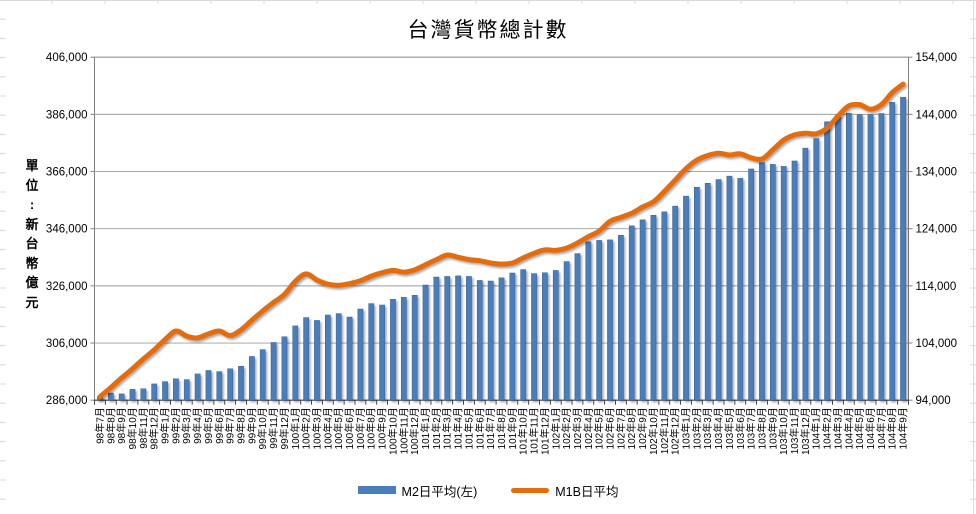  What do you see at coordinates (143, 428) in the screenshot?
I see `x-axis-category-label: 98年11月` at bounding box center [143, 428].